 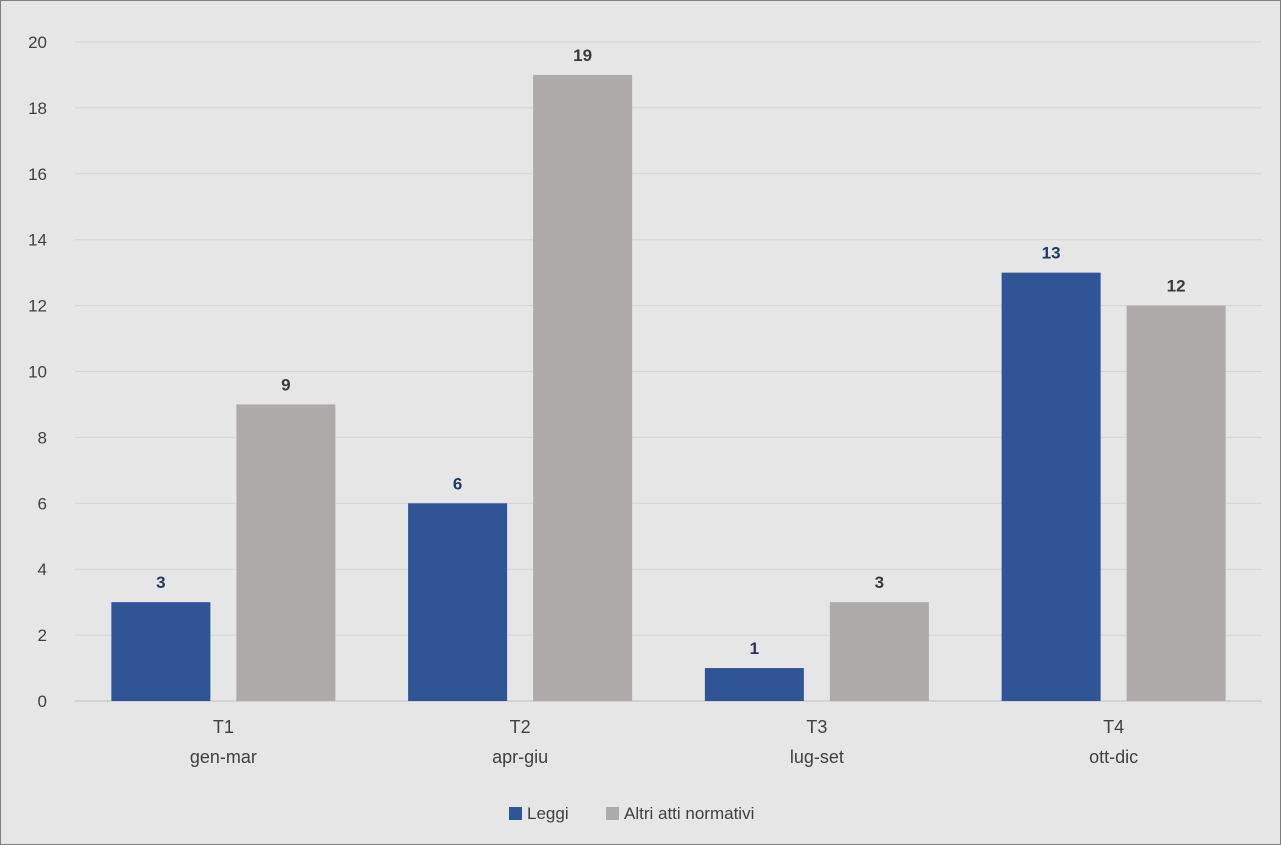 I want to click on y-tick-label: 18, so click(x=37, y=108).